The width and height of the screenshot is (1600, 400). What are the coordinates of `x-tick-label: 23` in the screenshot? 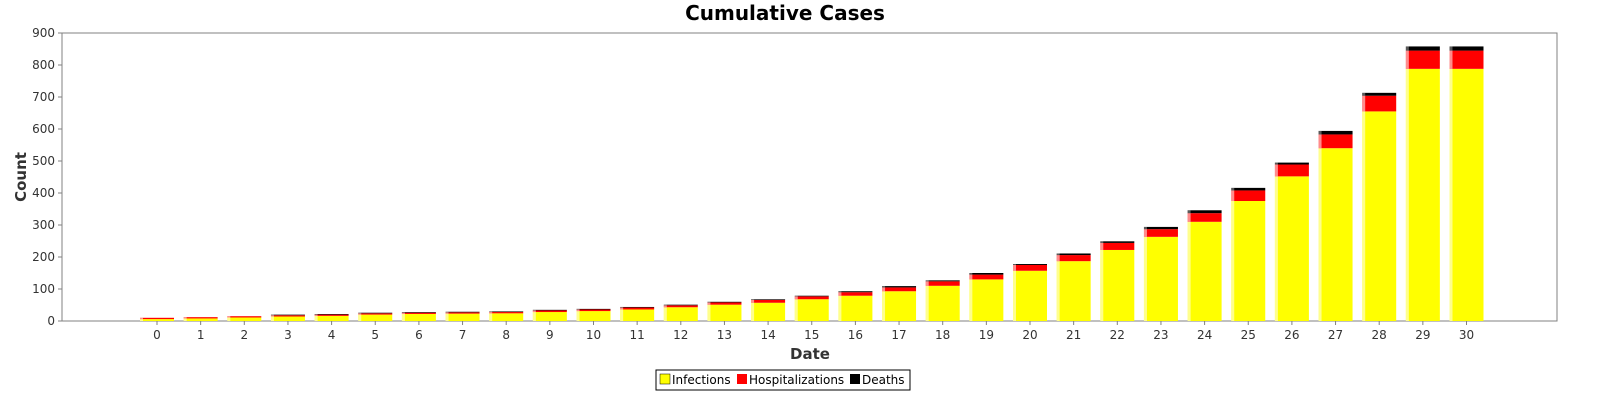 It's located at (1160, 335).